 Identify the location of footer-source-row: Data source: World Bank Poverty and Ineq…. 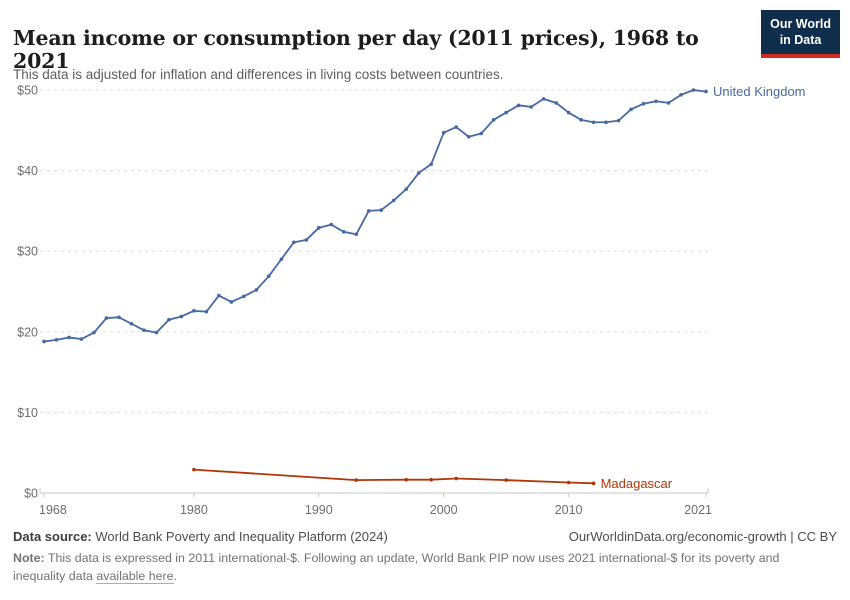
(425, 536).